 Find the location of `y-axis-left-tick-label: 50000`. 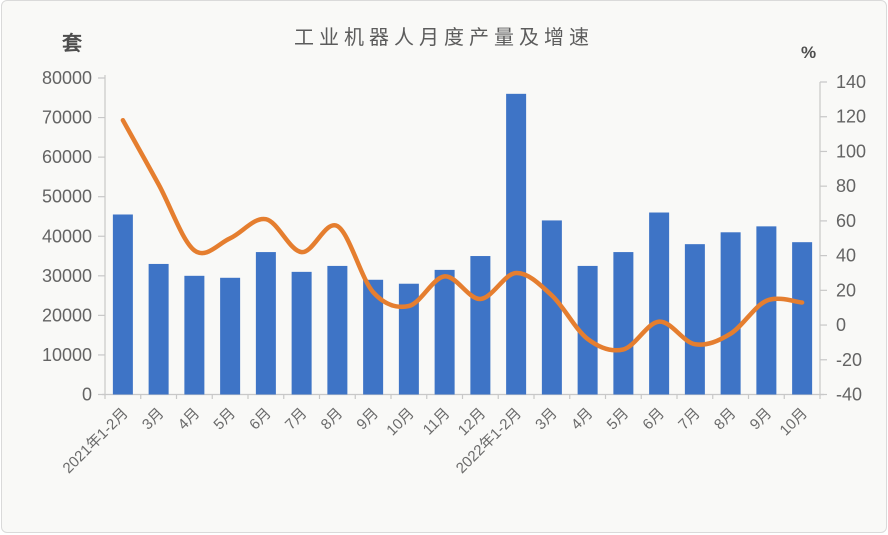

y-axis-left-tick-label: 50000 is located at coordinates (67, 197).